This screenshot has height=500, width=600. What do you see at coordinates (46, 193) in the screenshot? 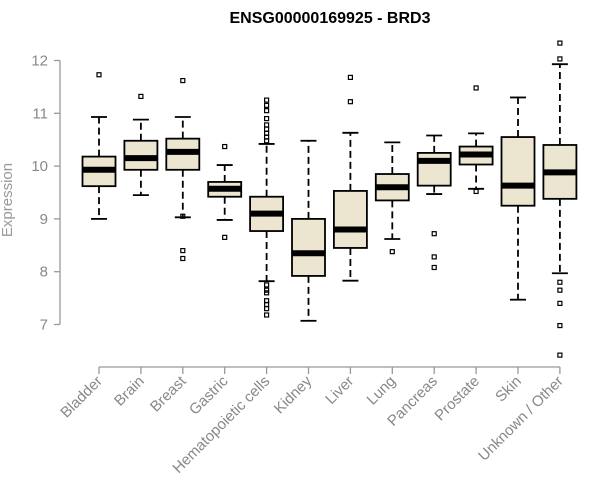
I see `y-axis: 7 8 9 10 11 12` at bounding box center [46, 193].